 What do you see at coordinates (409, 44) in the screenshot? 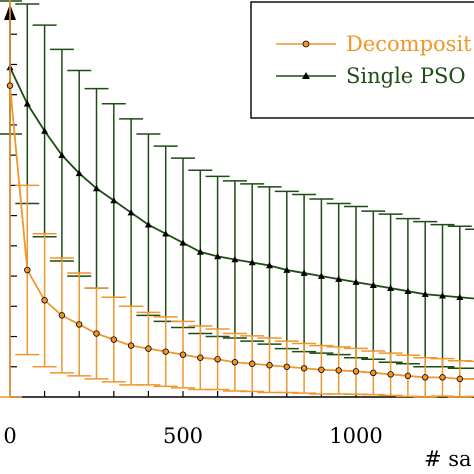
I see `legend-label-decomposit: Decomposit` at bounding box center [409, 44].